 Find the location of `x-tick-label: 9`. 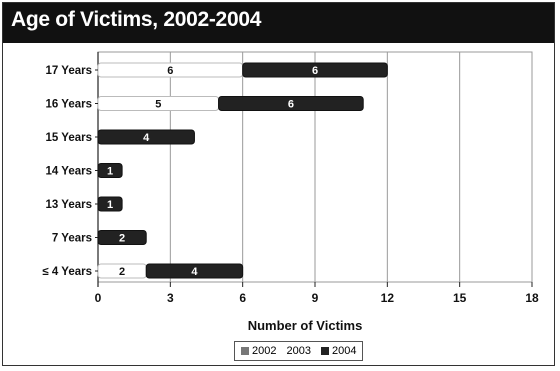

x-tick-label: 9 is located at coordinates (315, 298).